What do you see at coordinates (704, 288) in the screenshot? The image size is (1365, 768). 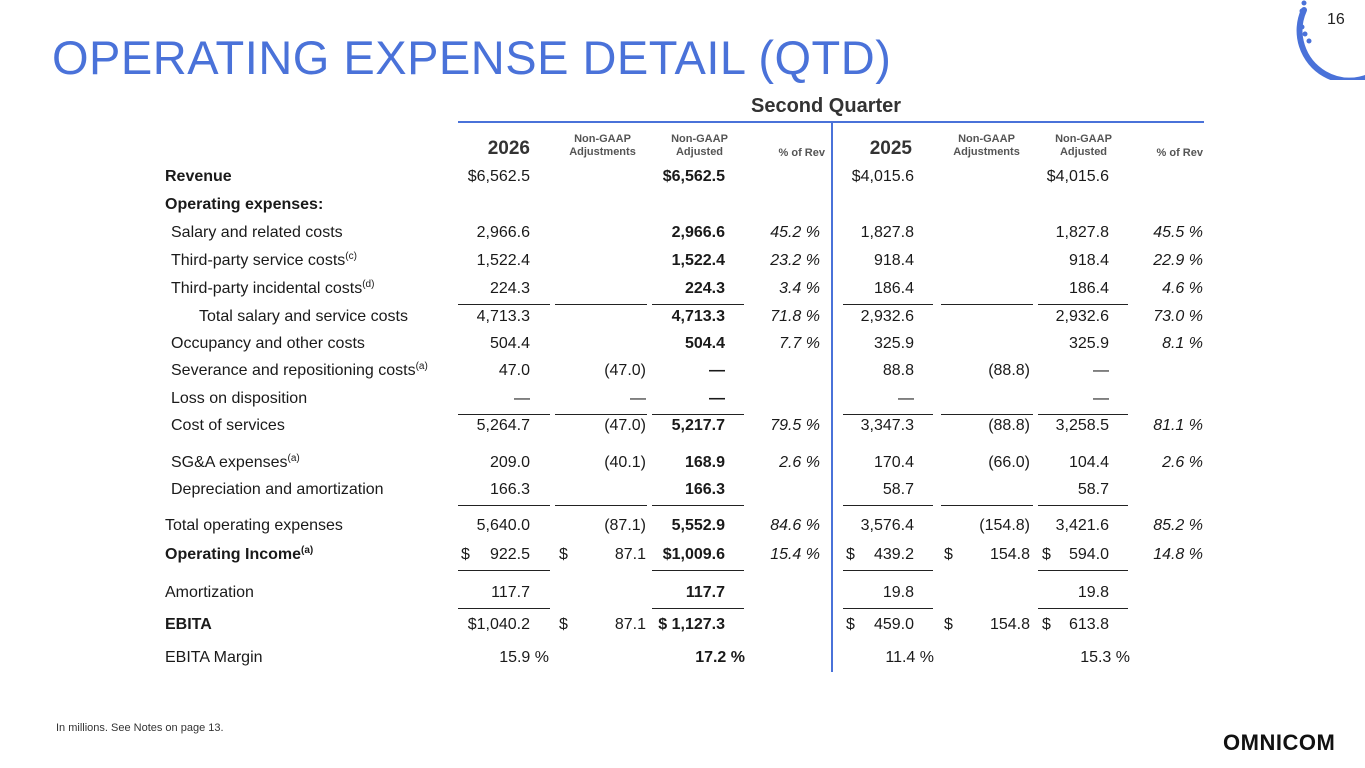 I see `cell-c3: 224.3` at bounding box center [704, 288].